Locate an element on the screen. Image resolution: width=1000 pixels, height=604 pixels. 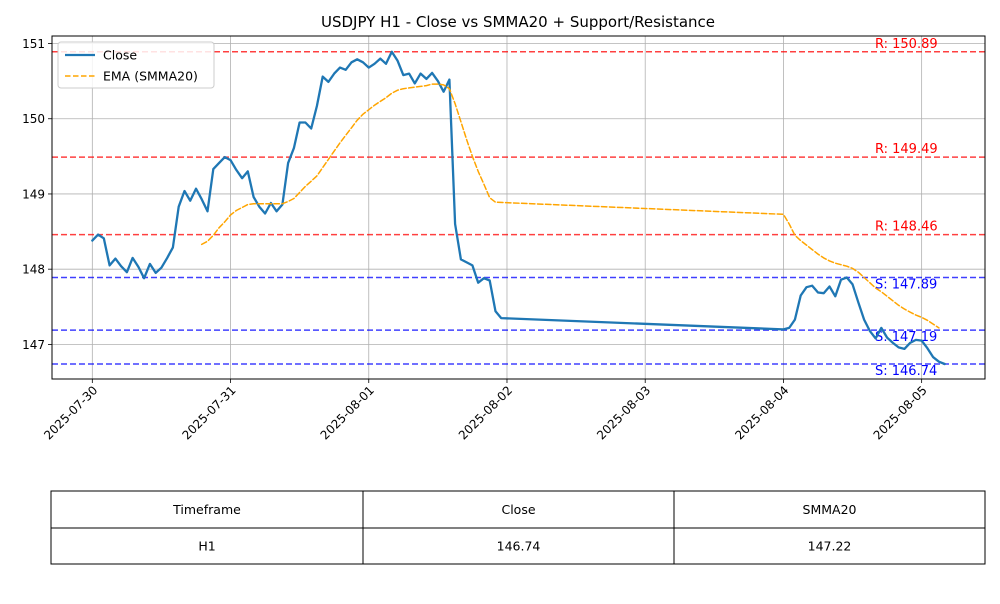
table-header-cell: Close is located at coordinates (518, 509).